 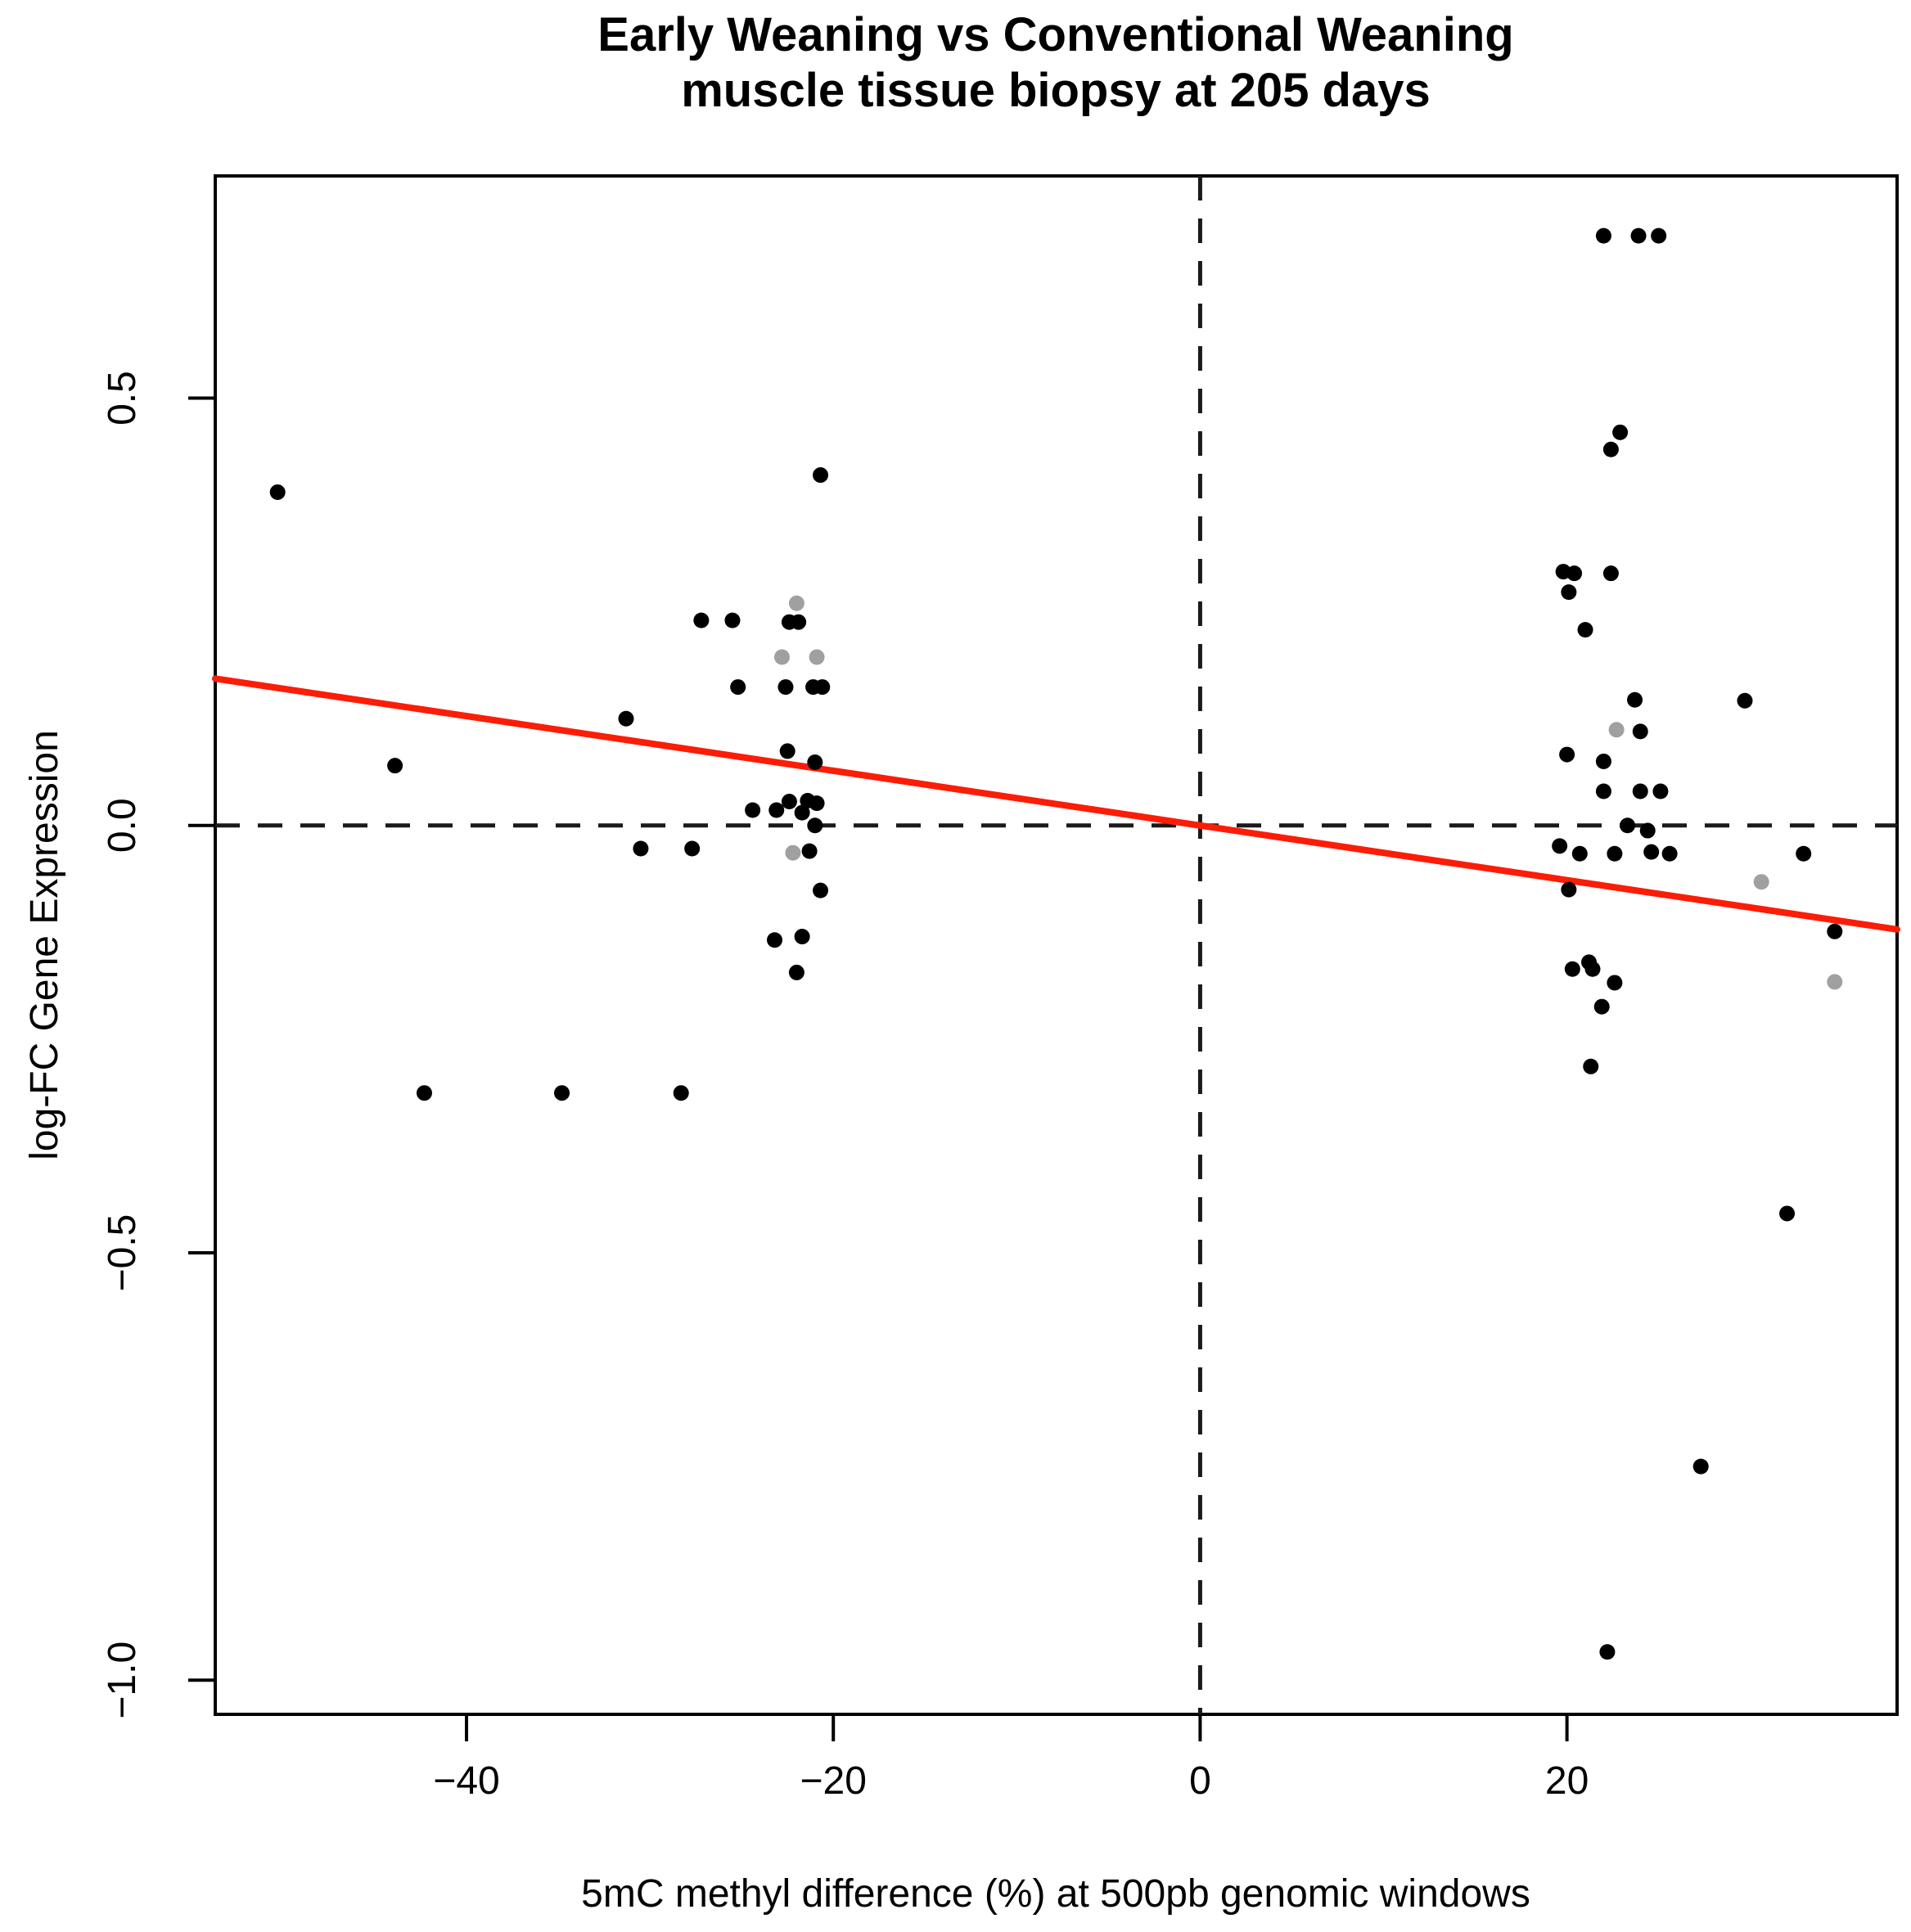 I want to click on regression-line, so click(x=1056, y=804).